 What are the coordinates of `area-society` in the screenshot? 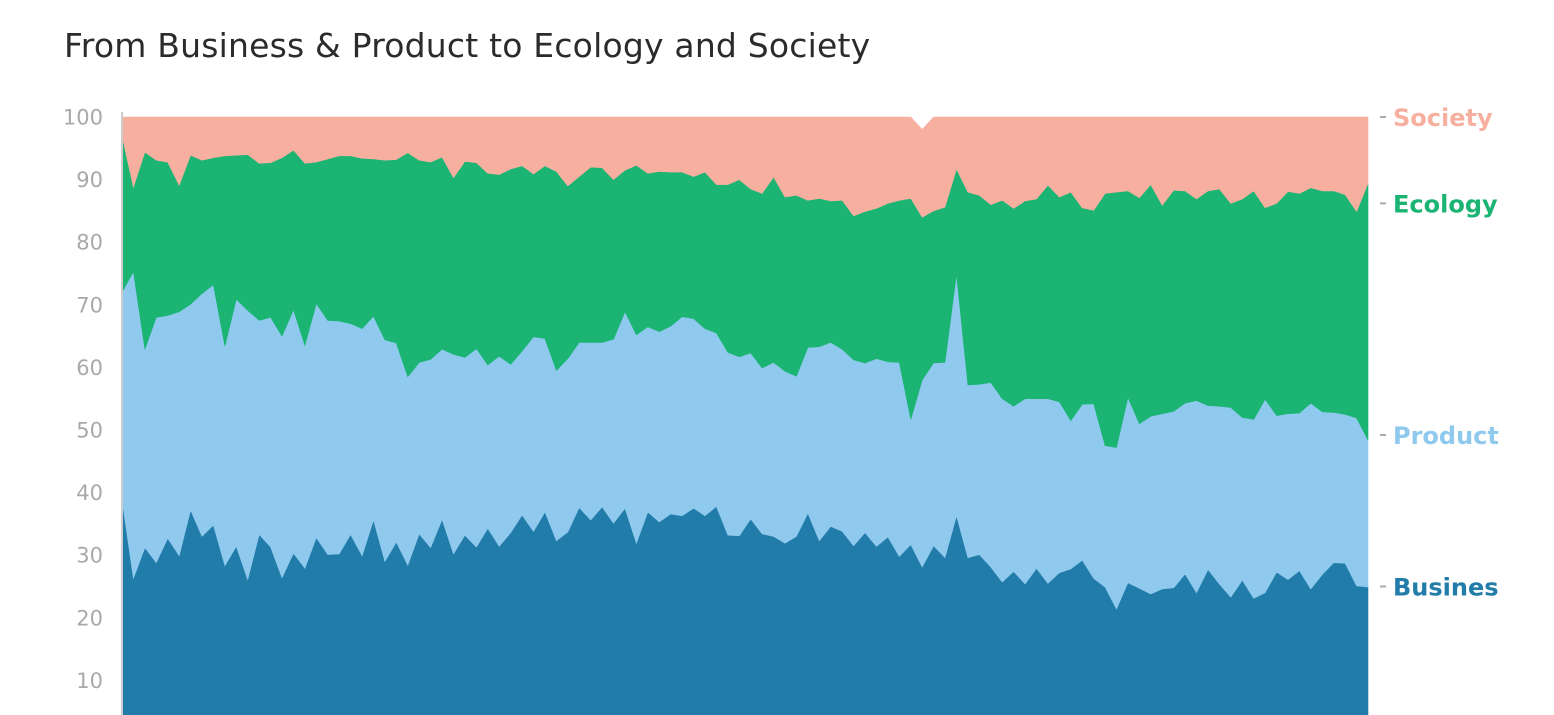 It's located at (745, 167).